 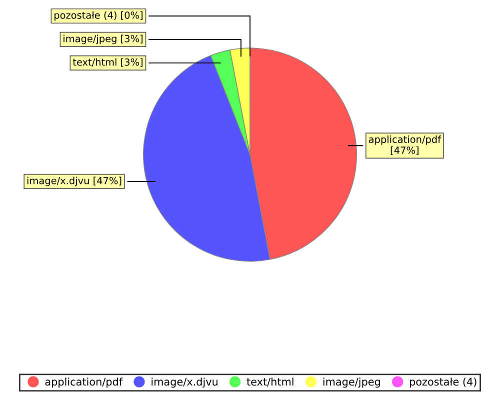 I want to click on data-label: application/pdf [47%], so click(x=405, y=145).